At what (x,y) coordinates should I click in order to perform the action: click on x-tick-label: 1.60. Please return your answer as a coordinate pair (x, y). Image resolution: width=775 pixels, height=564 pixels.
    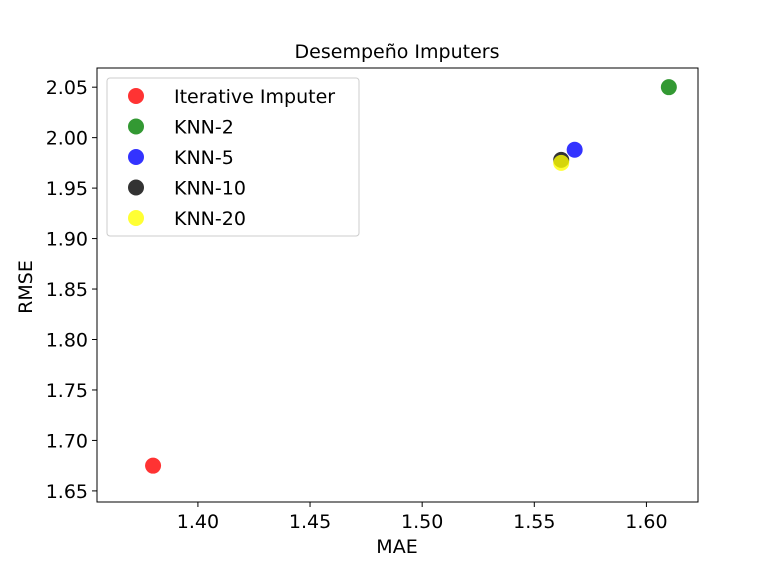
    Looking at the image, I should click on (646, 522).